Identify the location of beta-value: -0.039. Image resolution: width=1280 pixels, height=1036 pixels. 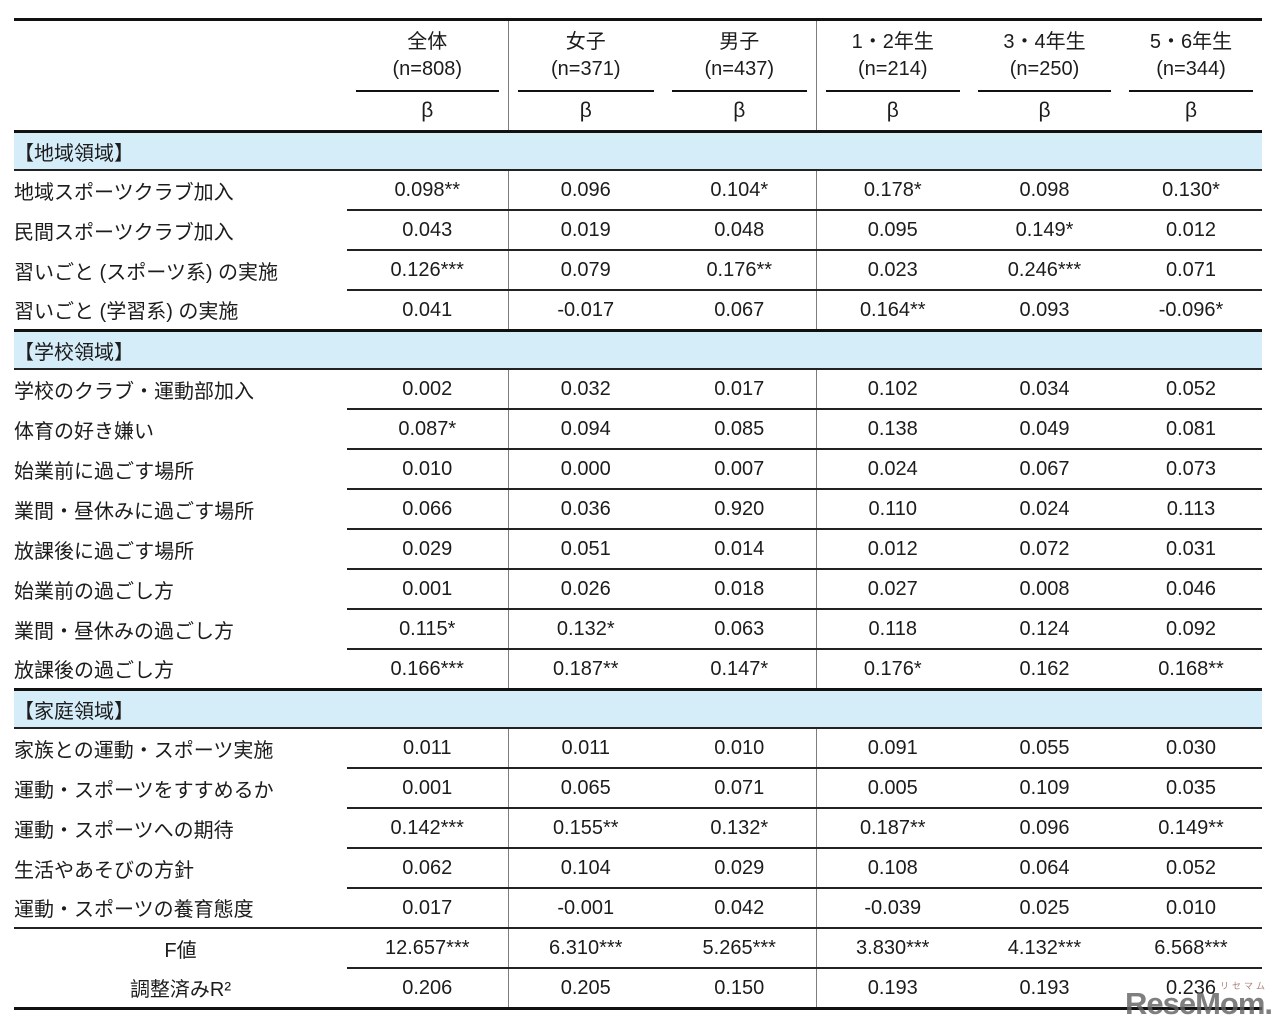
(892, 908).